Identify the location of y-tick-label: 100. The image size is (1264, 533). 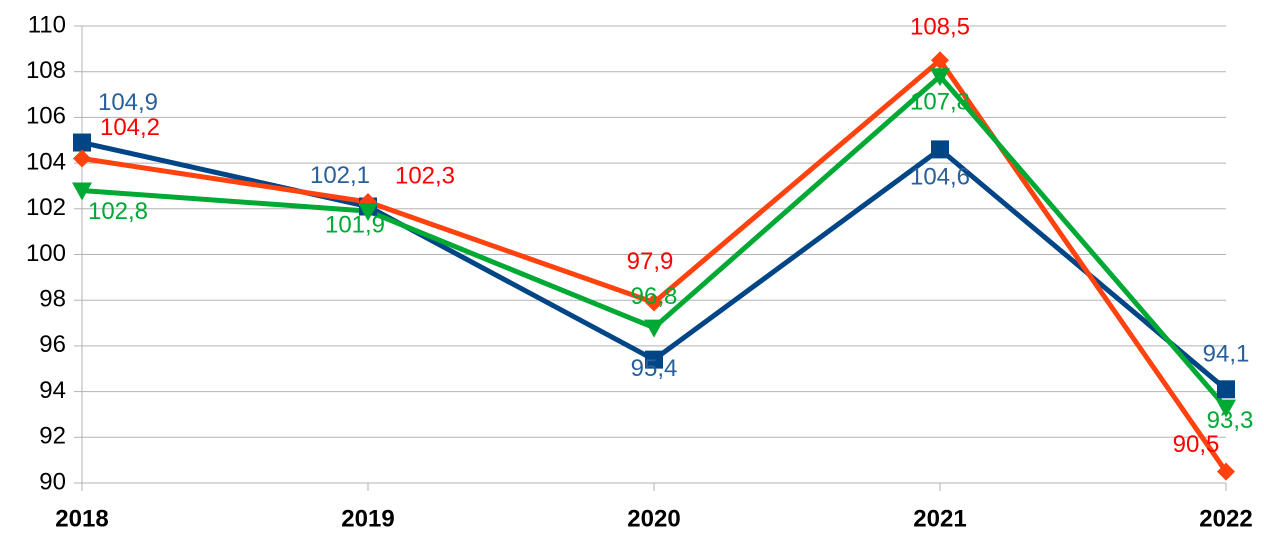
(46, 253).